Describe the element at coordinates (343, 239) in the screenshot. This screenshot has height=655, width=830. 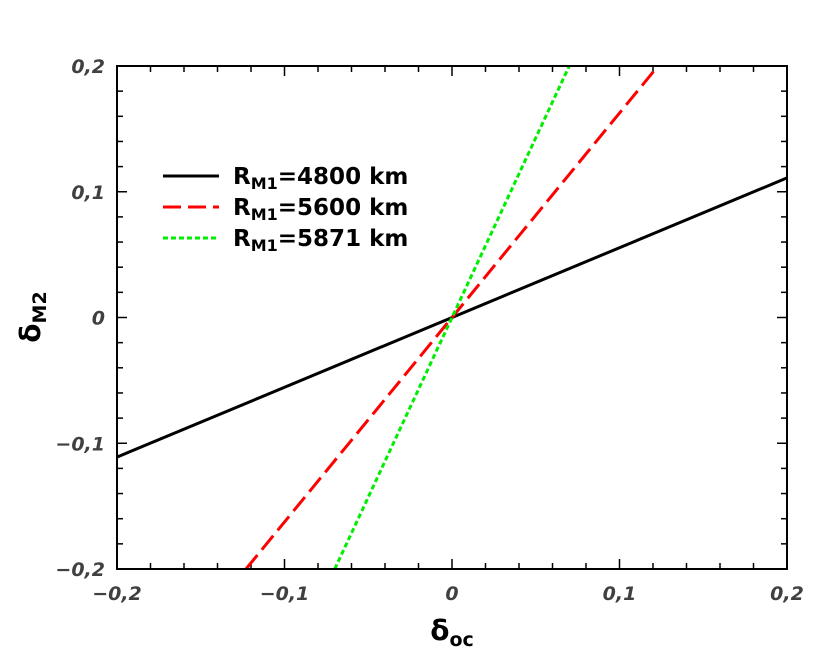
I see `legend-label-rest: =5871 km` at that location.